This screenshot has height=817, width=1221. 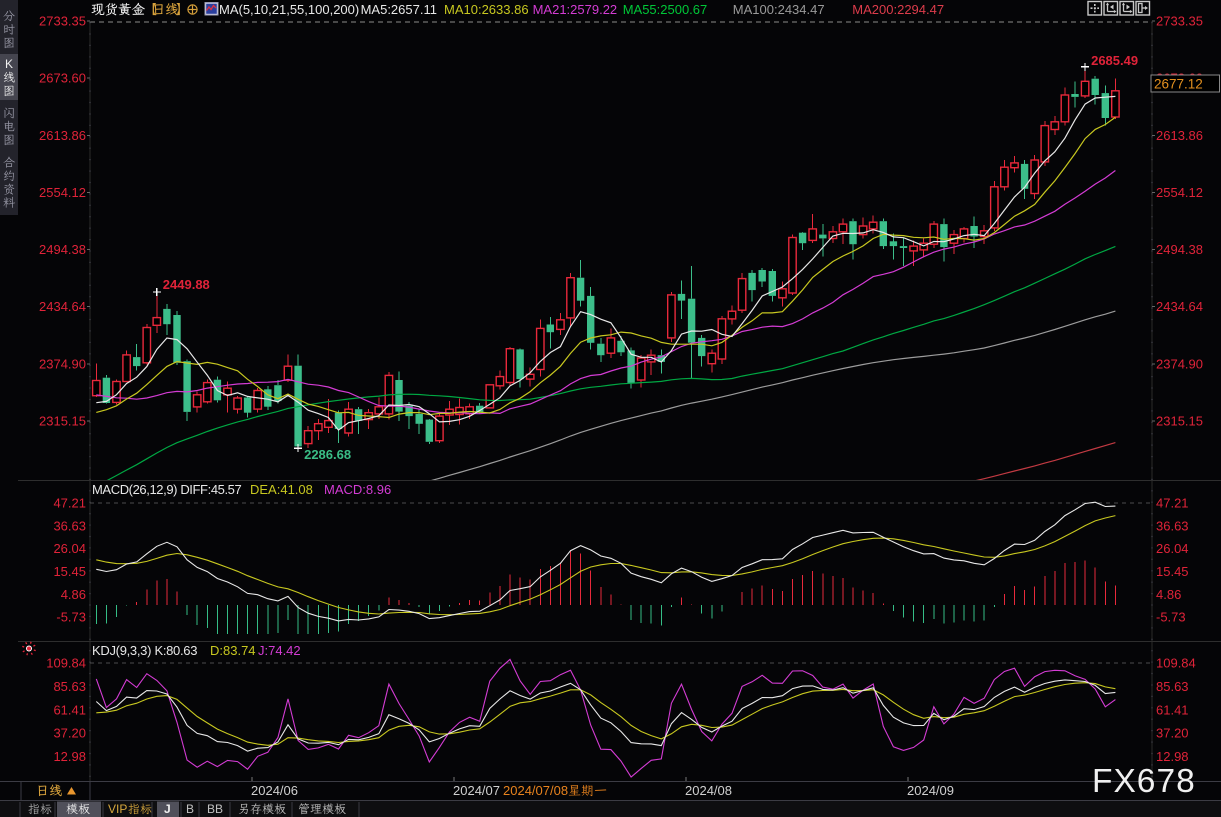 I want to click on svg-text: MA5:2657.11, so click(x=399, y=9).